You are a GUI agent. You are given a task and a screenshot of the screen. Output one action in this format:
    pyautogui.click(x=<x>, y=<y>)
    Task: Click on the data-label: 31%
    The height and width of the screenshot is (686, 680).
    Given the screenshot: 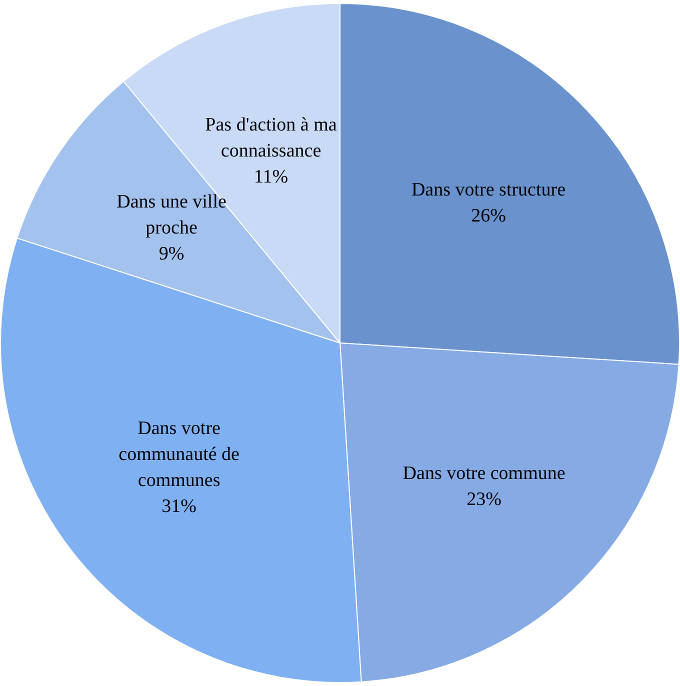 What is the action you would take?
    pyautogui.click(x=179, y=506)
    